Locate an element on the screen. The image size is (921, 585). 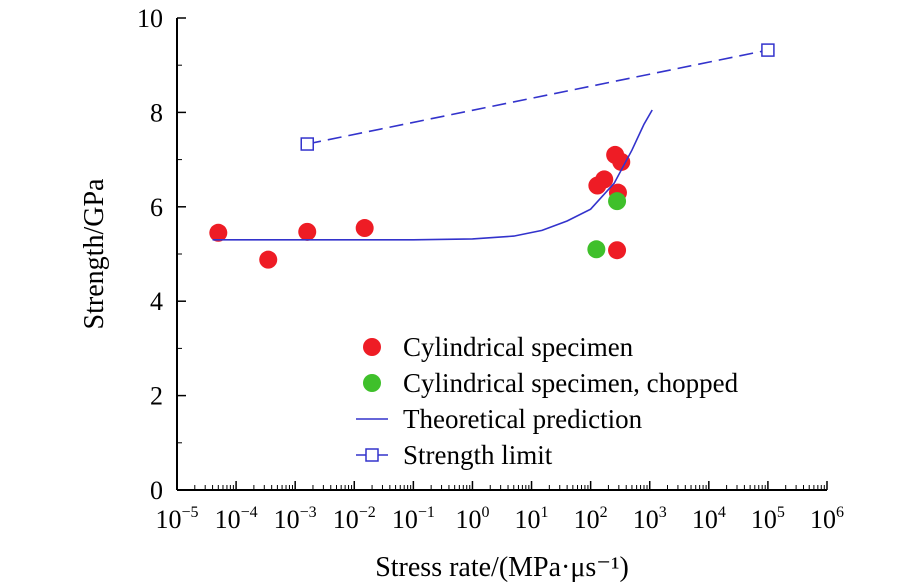
legend-item: Theoretical prediction is located at coordinates (499, 419).